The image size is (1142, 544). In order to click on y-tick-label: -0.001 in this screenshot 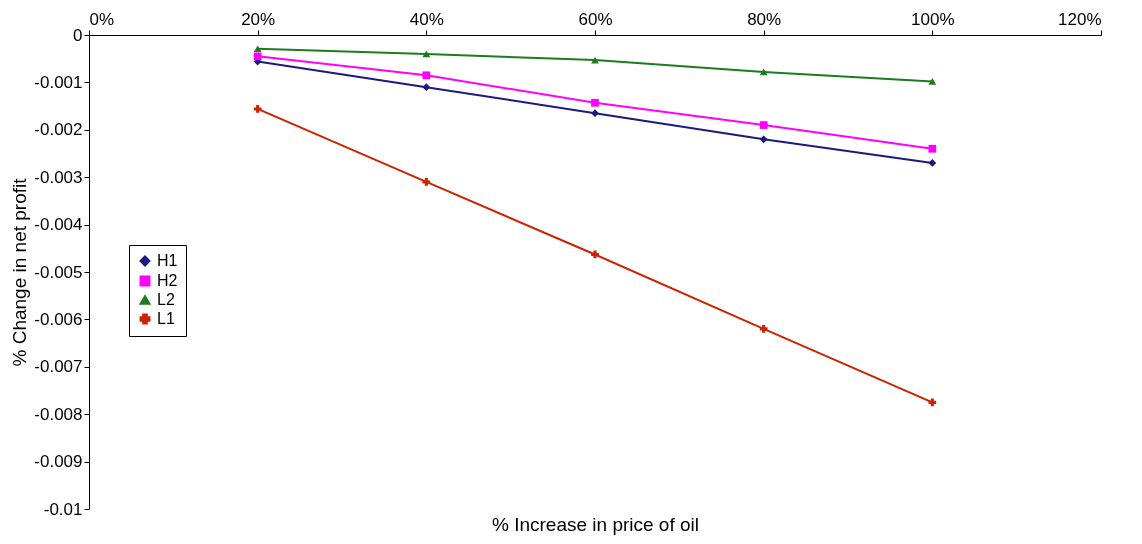, I will do `click(58, 82)`.